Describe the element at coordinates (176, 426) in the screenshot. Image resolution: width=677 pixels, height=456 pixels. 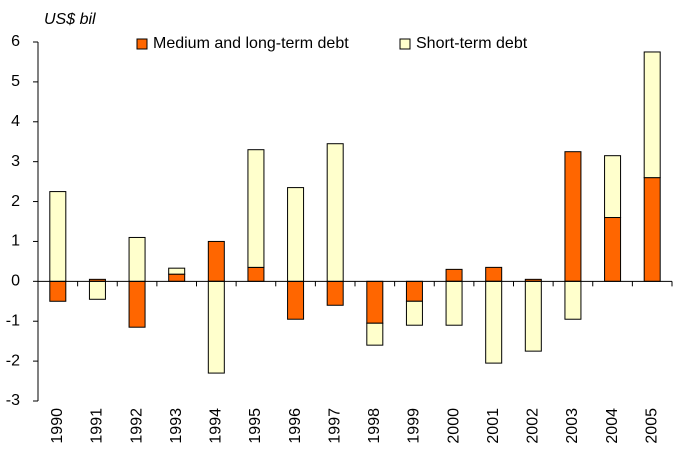
I see `x-tick-label: 1993` at that location.